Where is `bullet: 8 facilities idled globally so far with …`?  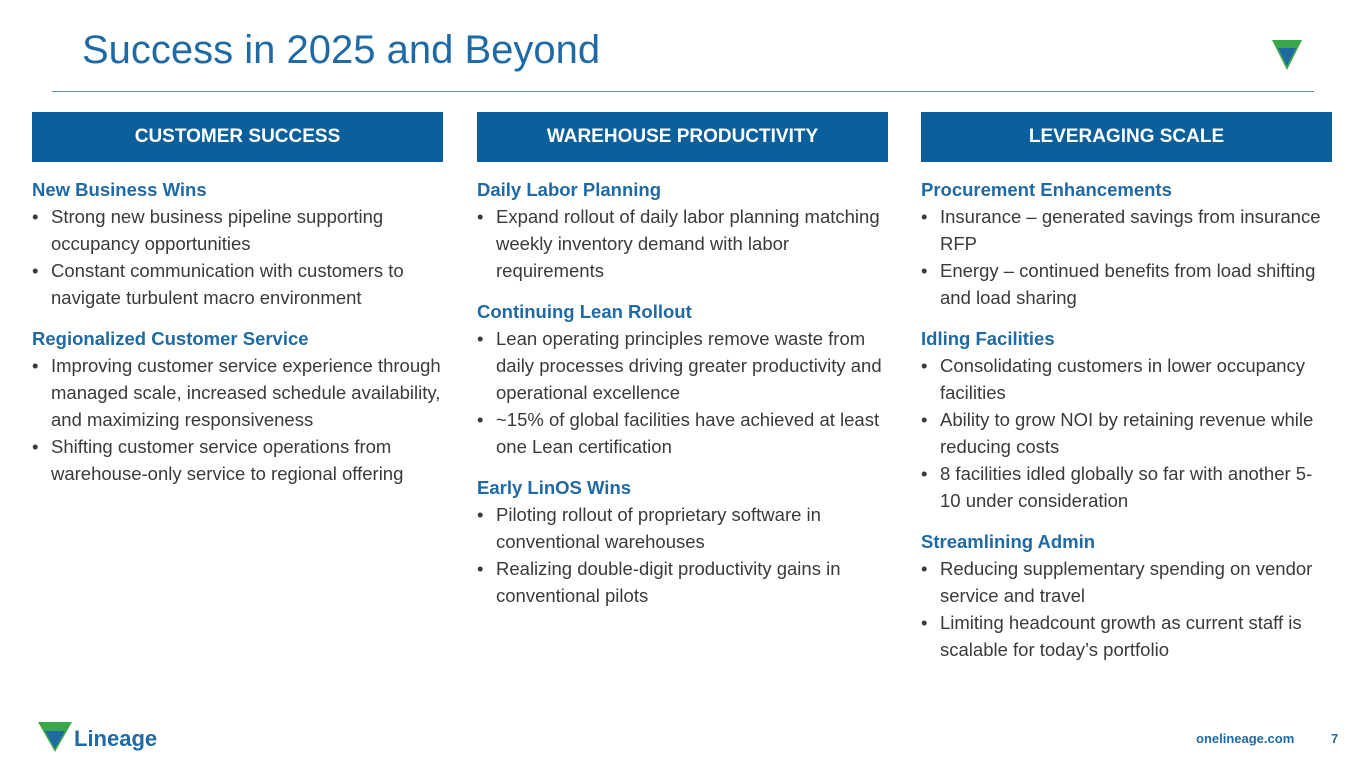 bullet: 8 facilities idled globally so far with … is located at coordinates (1126, 487).